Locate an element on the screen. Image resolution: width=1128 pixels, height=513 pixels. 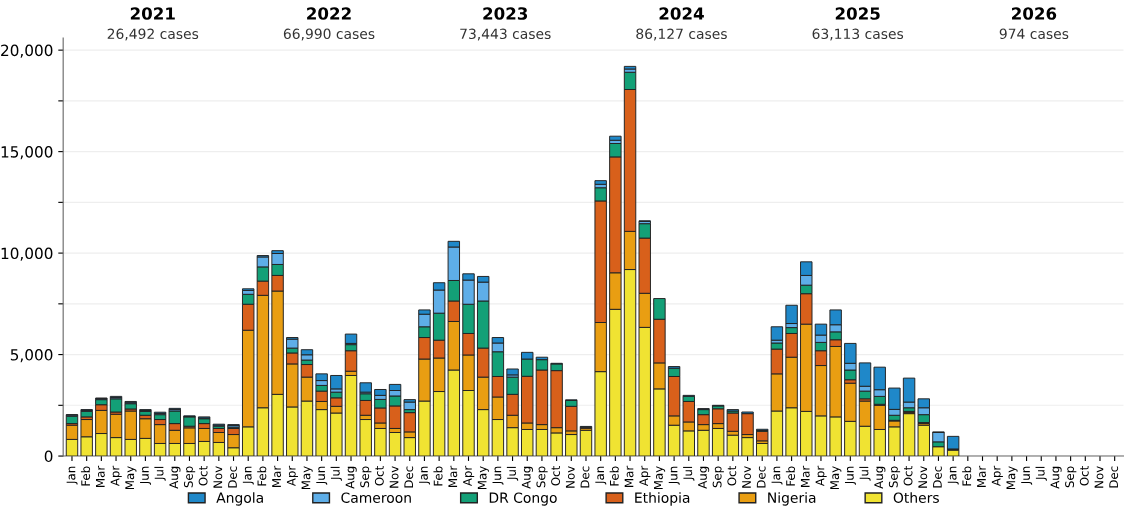
annotation: 73,443 cases is located at coordinates (505, 34).